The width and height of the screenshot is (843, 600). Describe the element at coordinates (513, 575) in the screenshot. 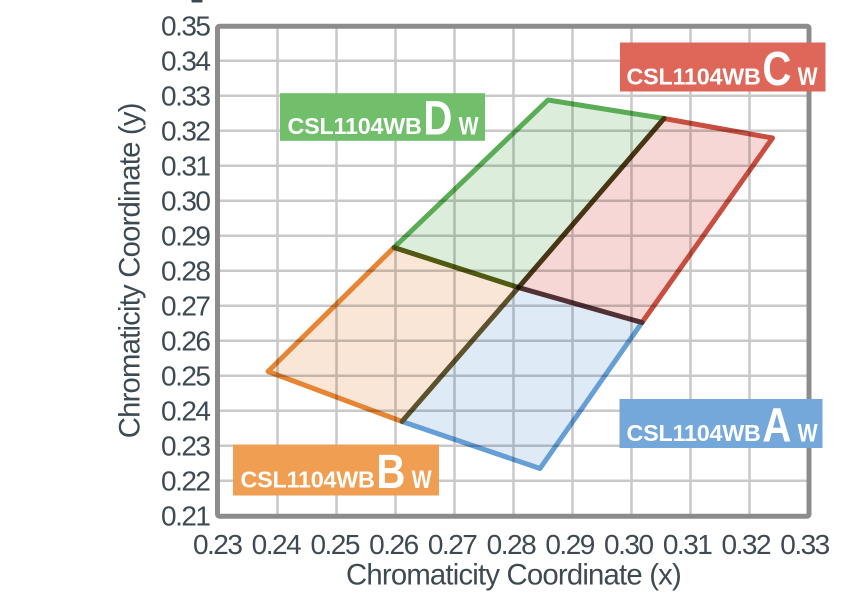

I see `svg-text: Chromaticity Coordinate (x)` at that location.